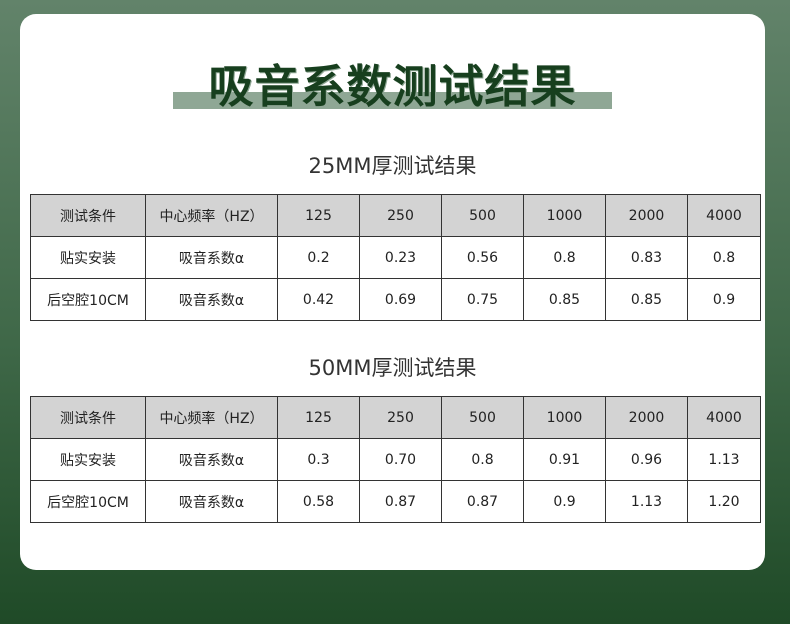 The image size is (790, 624). Describe the element at coordinates (400, 257) in the screenshot. I see `table-row-cell: 0.23` at that location.